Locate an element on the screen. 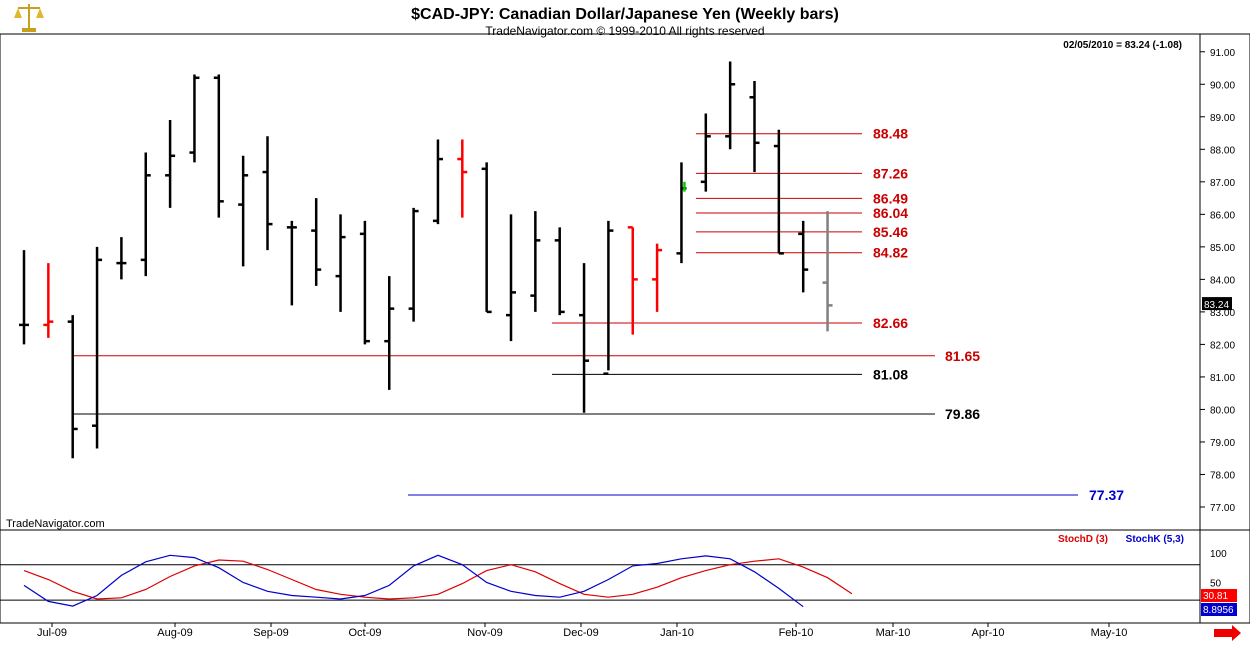 This screenshot has height=648, width=1250. price-axis is located at coordinates (1224, 282).